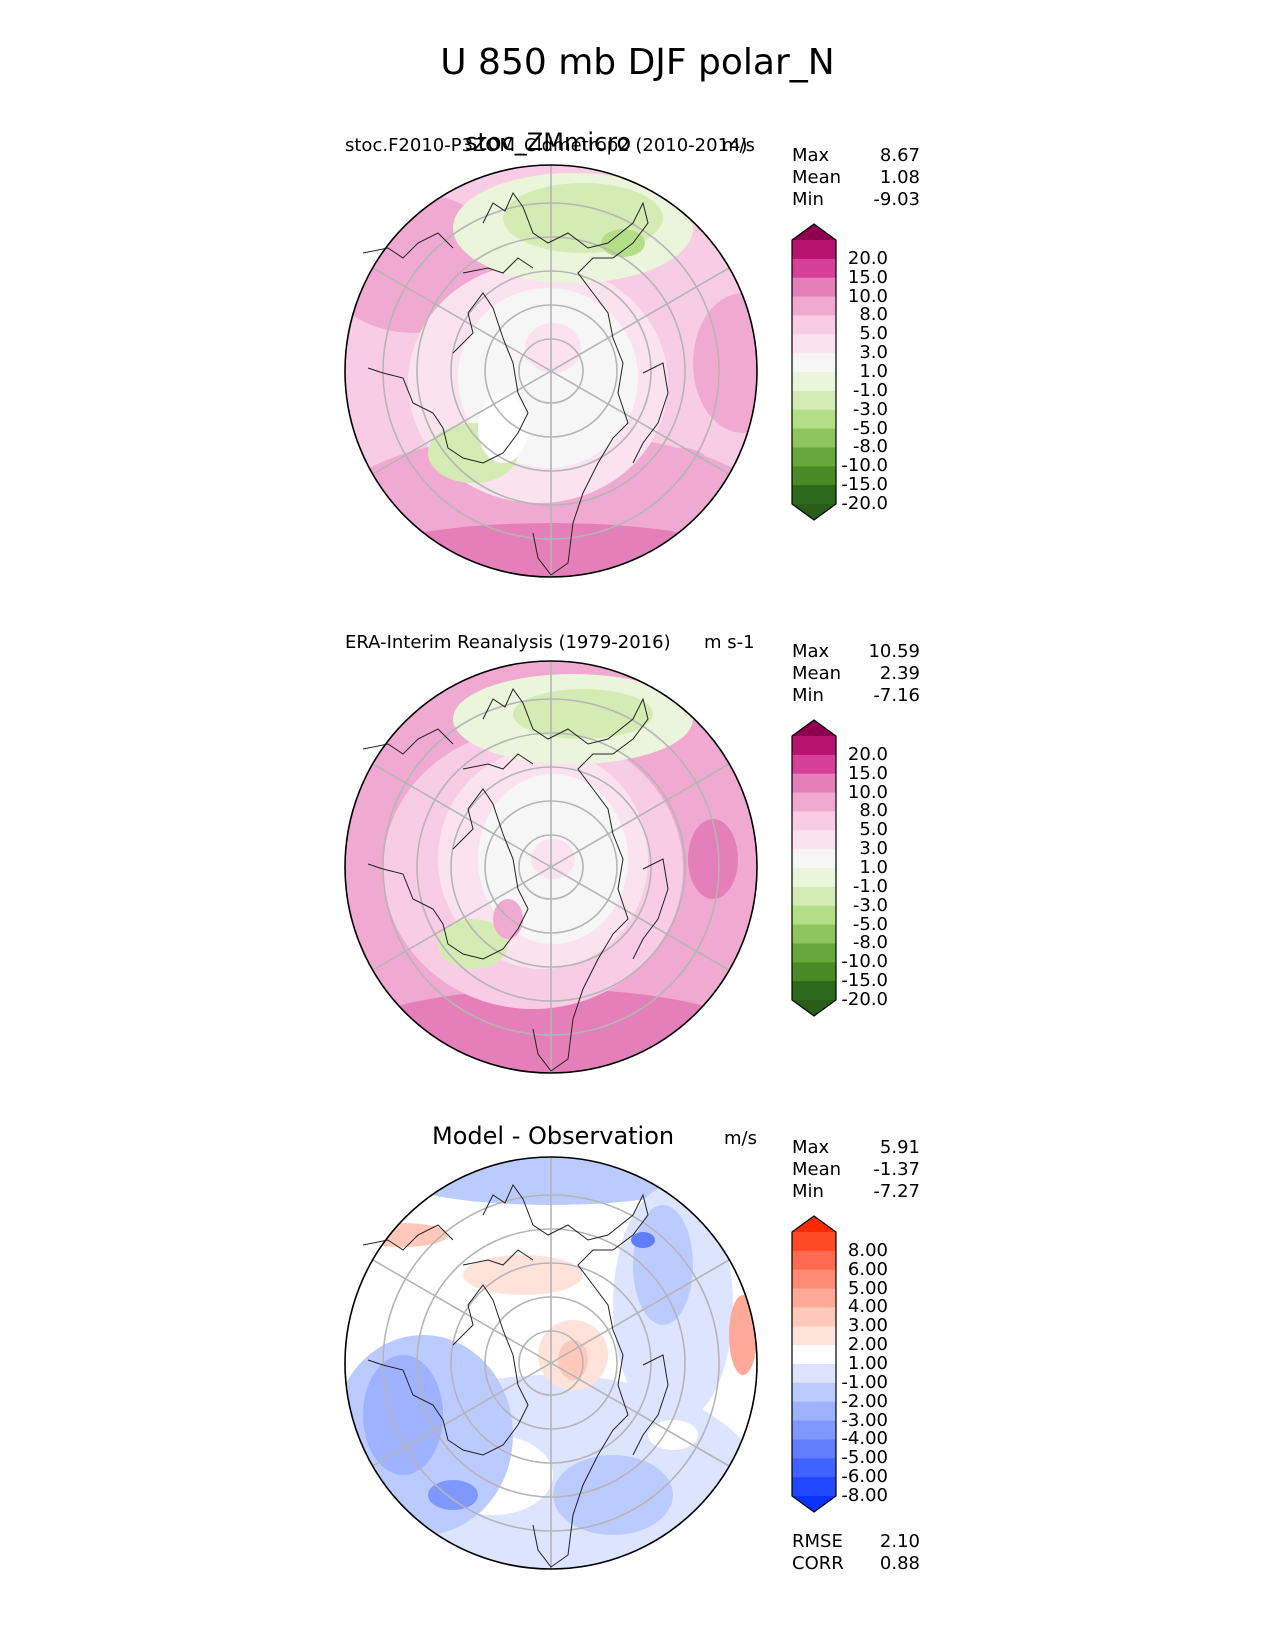 The height and width of the screenshot is (1650, 1275). I want to click on stat-value: 10.59, so click(894, 651).